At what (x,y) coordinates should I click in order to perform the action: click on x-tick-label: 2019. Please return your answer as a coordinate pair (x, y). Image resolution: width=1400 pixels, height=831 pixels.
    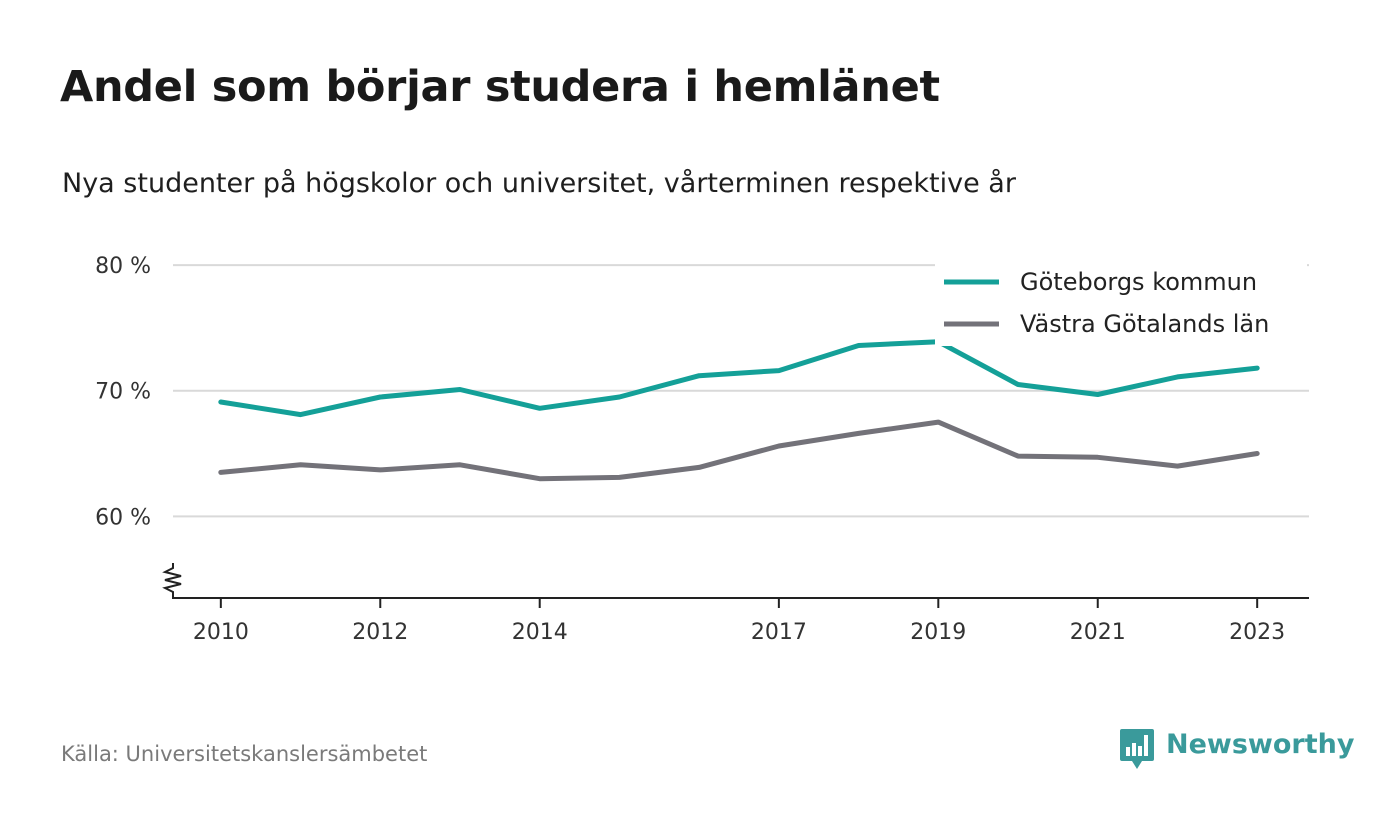
    Looking at the image, I should click on (938, 632).